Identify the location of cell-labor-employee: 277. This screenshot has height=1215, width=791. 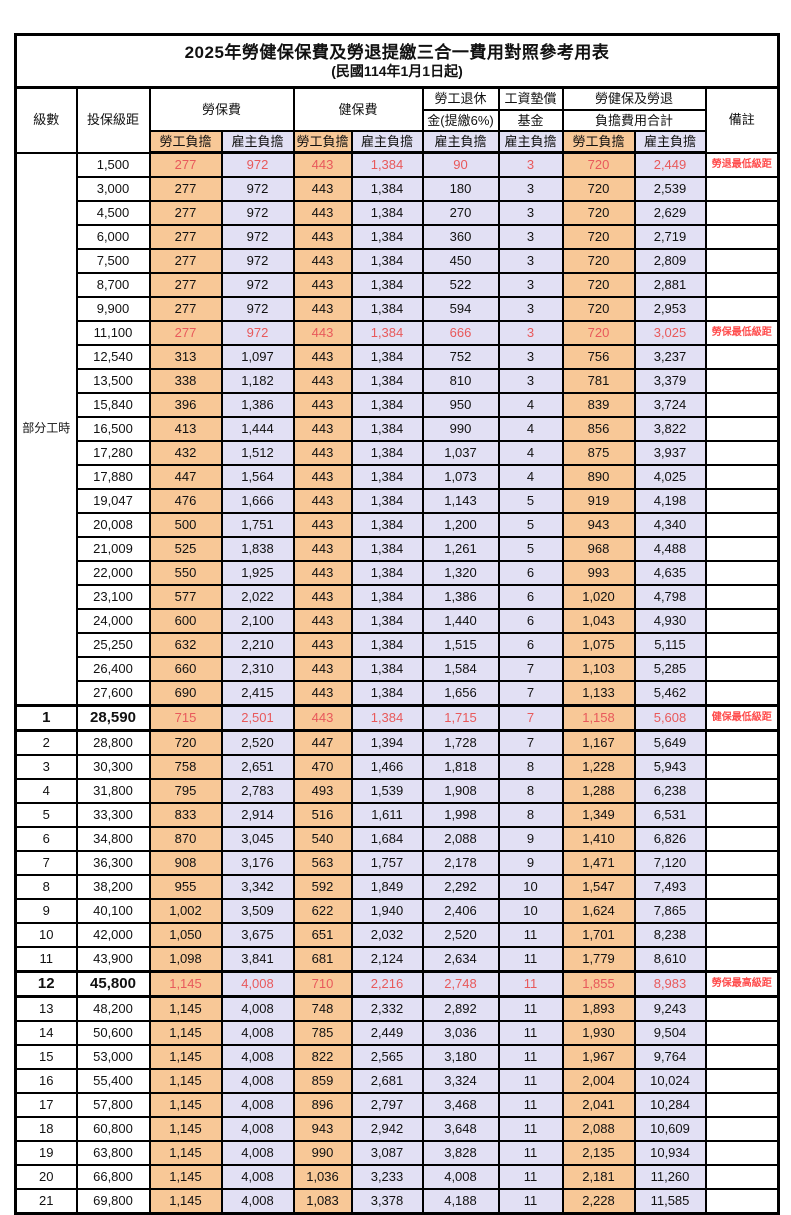
(185, 237).